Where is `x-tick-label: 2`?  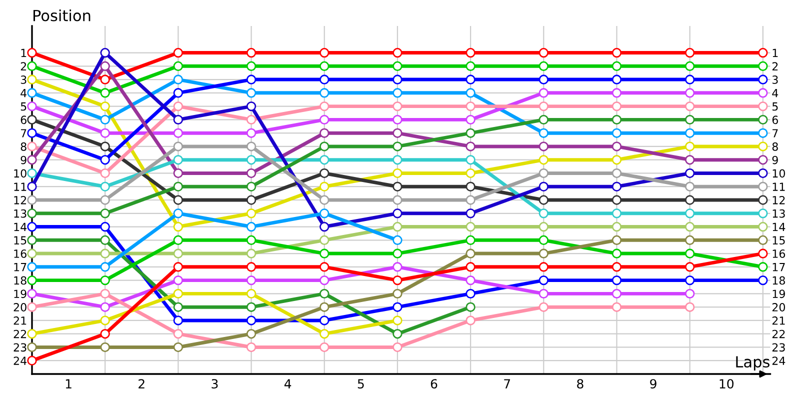
x-tick-label: 2 is located at coordinates (141, 383).